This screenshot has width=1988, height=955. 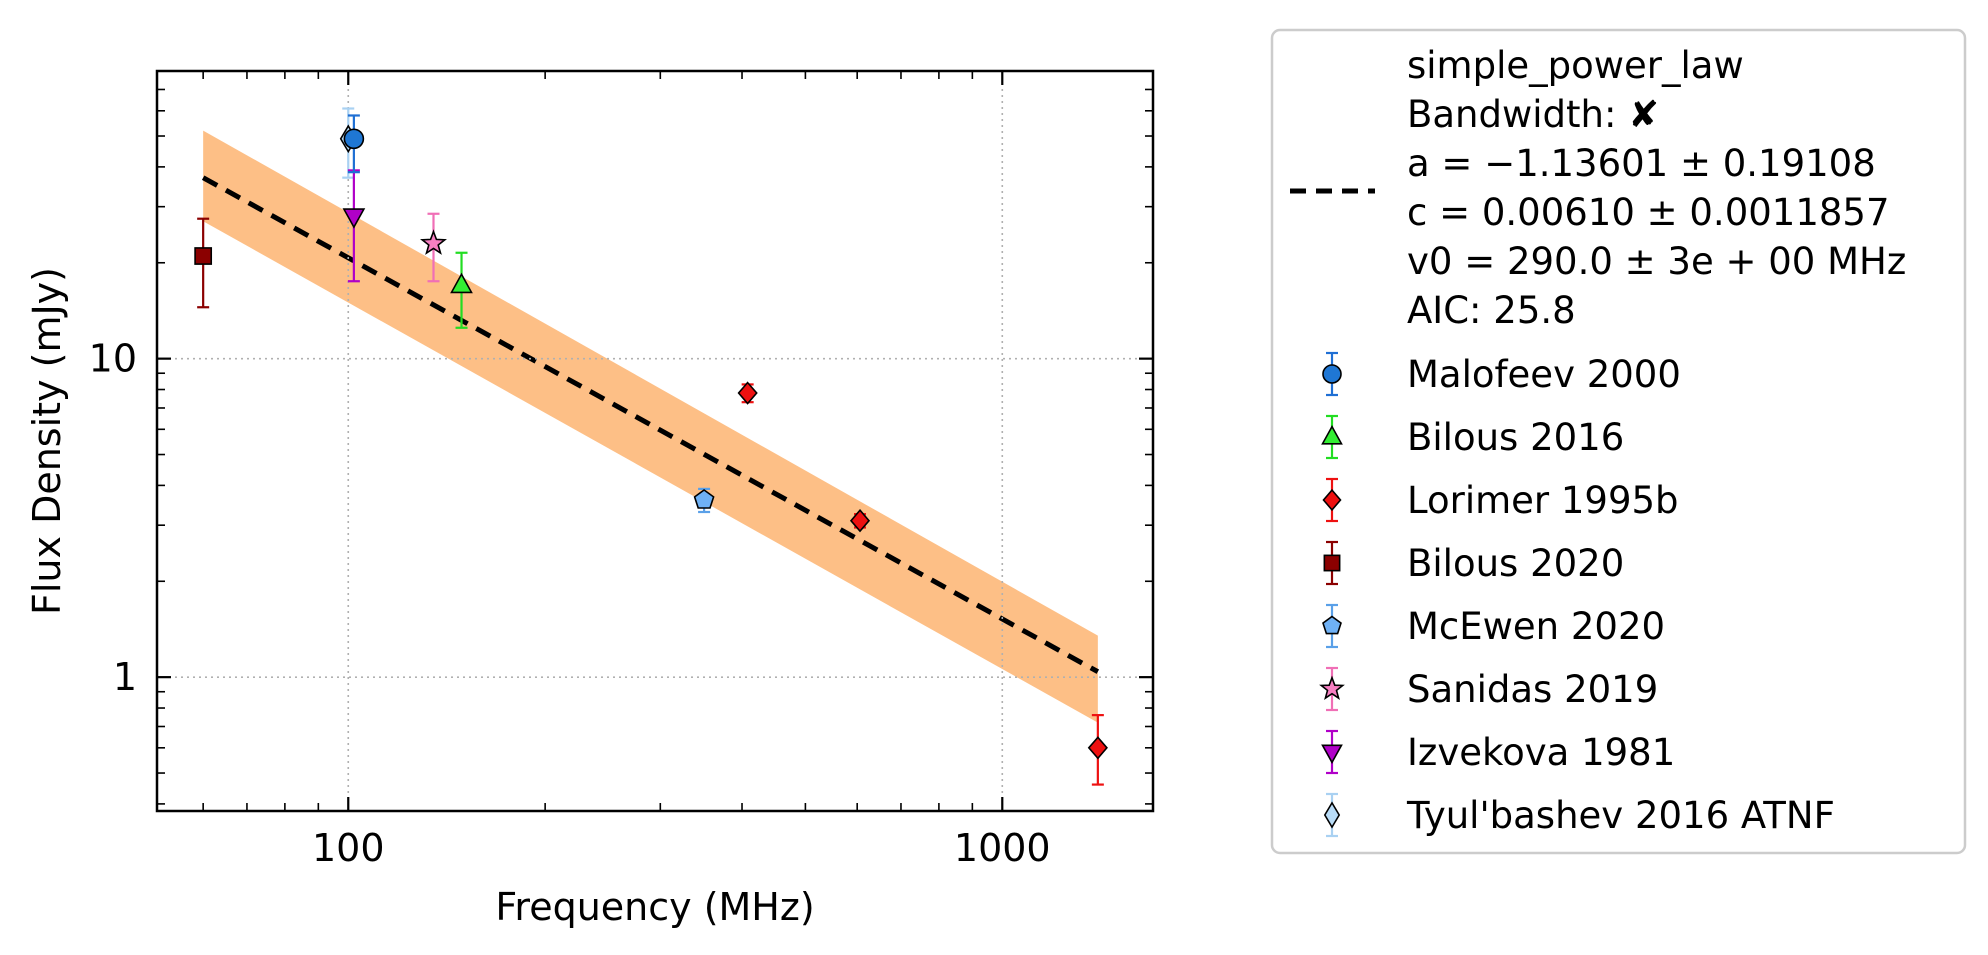 What do you see at coordinates (1491, 310) in the screenshot?
I see `legend-fit-aic: AIC: 25.8` at bounding box center [1491, 310].